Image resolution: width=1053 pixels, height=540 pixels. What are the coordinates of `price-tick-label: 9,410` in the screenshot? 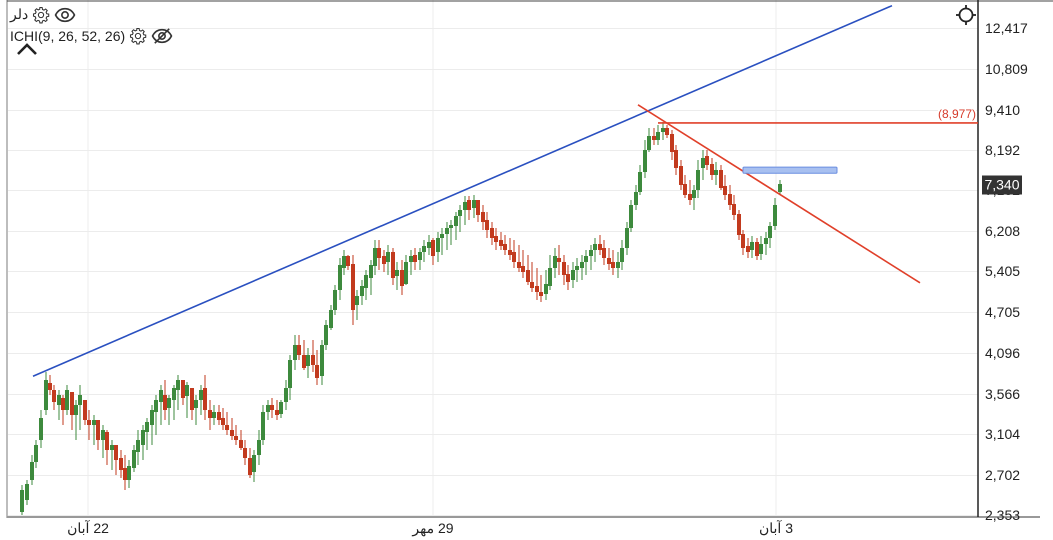 It's located at (1003, 110).